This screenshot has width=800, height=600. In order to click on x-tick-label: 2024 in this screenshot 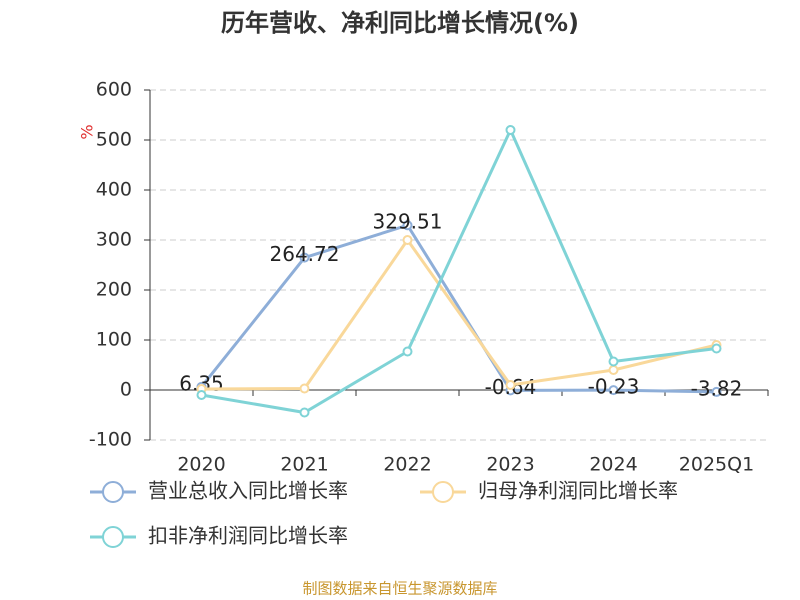, I will do `click(613, 465)`.